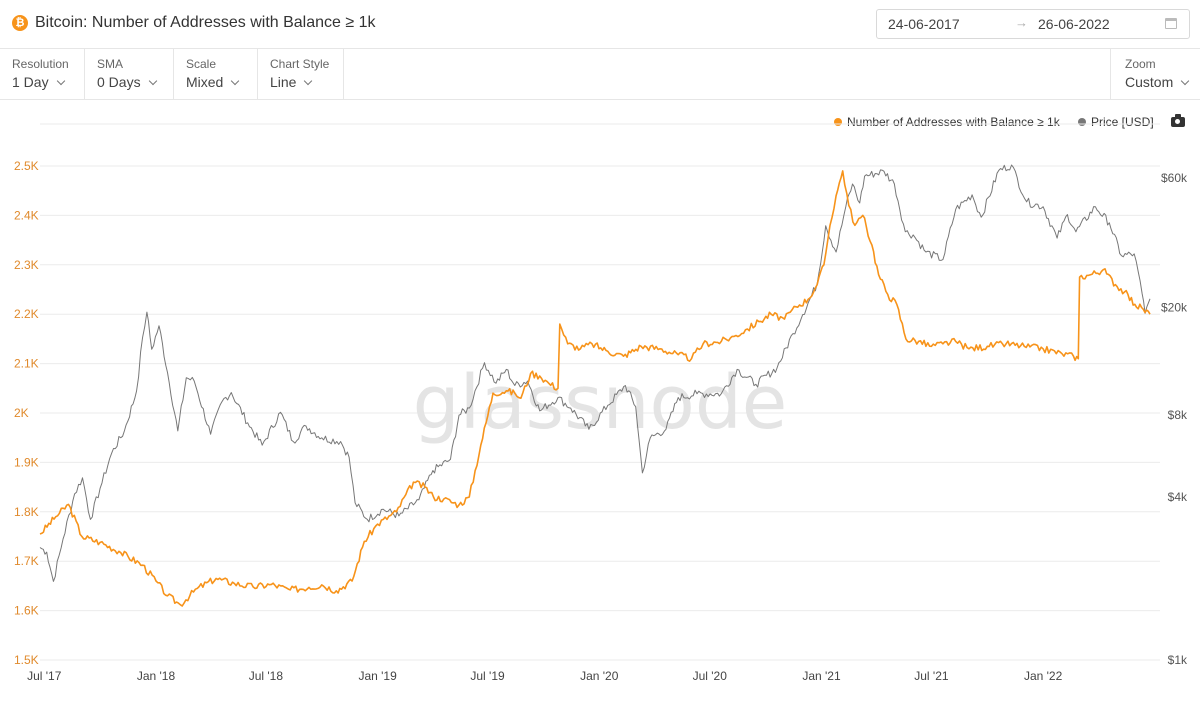 This screenshot has height=702, width=1200. I want to click on legend-label-addresses: Number of Addresses with Balance ≥ 1k, so click(953, 122).